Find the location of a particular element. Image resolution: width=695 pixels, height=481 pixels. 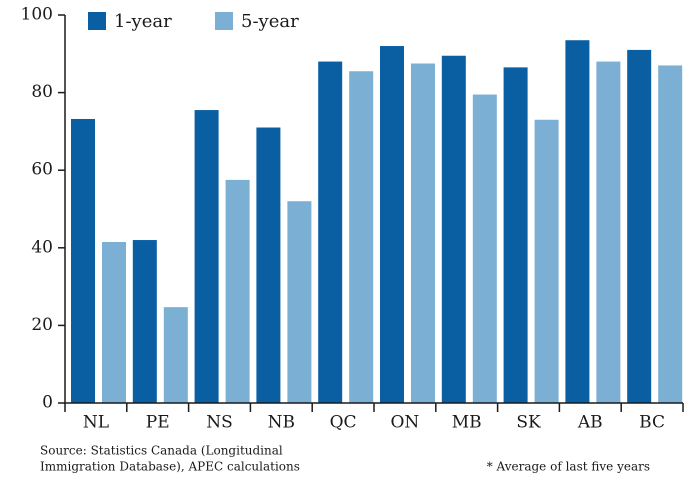

y-tick-label: 40 is located at coordinates (42, 247).